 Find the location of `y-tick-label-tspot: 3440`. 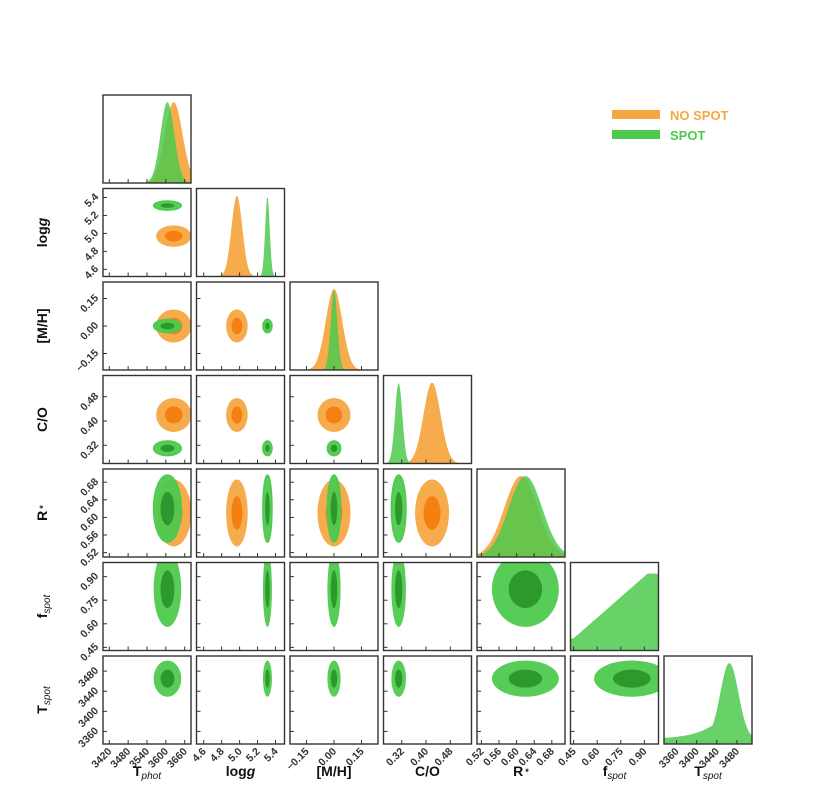

y-tick-label-tspot: 3440 is located at coordinates (88, 697).